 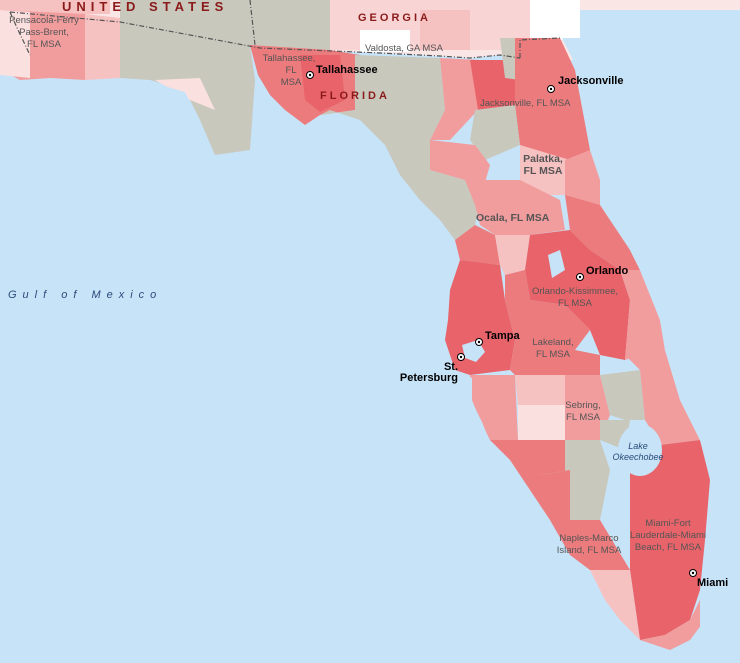 I want to click on city-miami: Miami, so click(x=708, y=579).